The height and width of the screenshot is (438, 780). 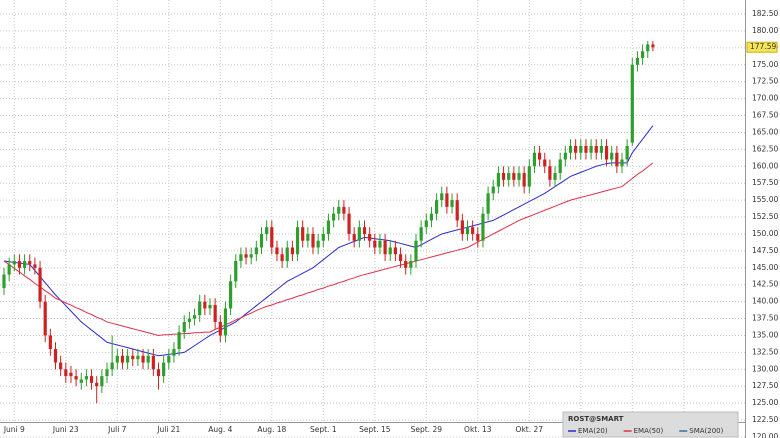 I want to click on y-tick-label: 172.50, so click(x=765, y=81).